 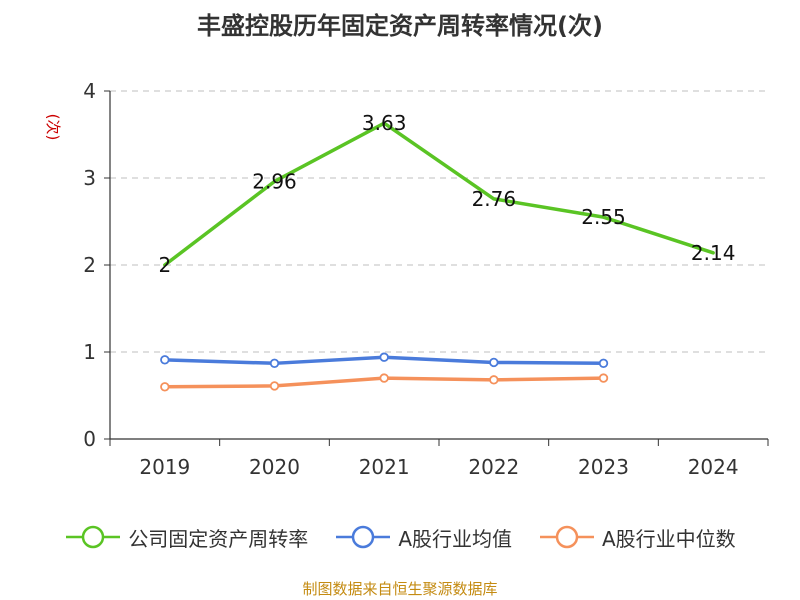 I want to click on data-label: 2, so click(x=164, y=265).